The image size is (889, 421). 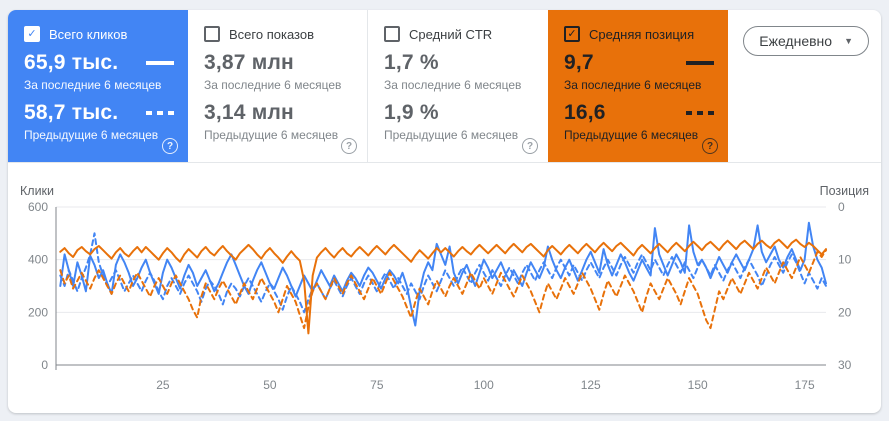 What do you see at coordinates (411, 62) in the screenshot?
I see `metric-value-current: 1,7 %` at bounding box center [411, 62].